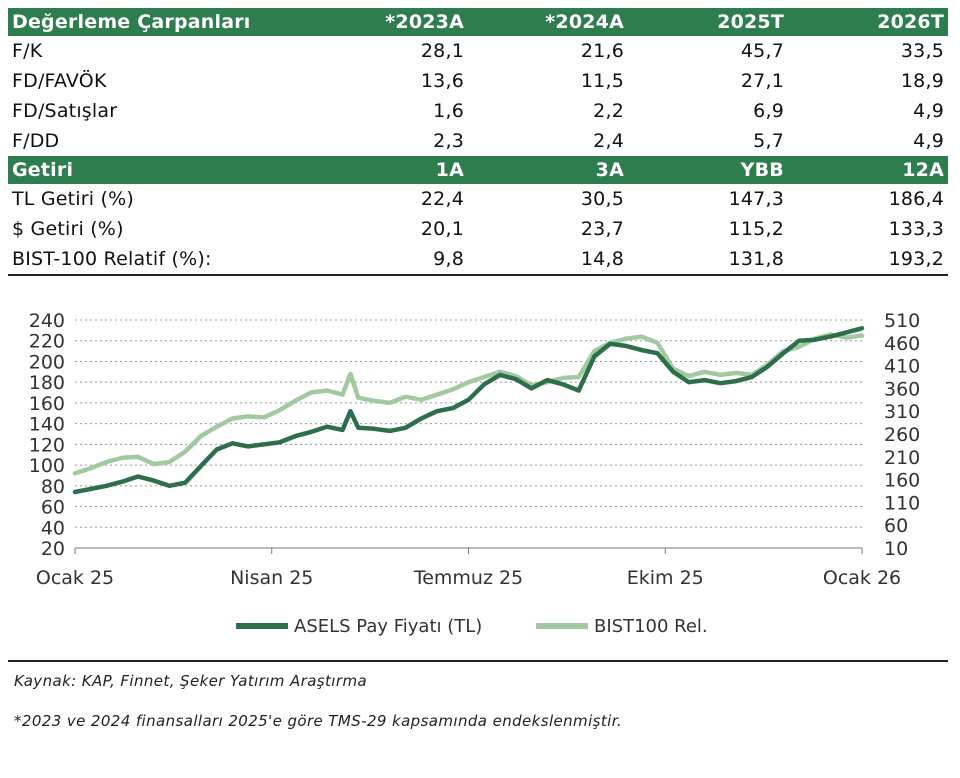  I want to click on table-row: FD/Satışlar 1,6 2,2 6,9 4,9, so click(478, 111).